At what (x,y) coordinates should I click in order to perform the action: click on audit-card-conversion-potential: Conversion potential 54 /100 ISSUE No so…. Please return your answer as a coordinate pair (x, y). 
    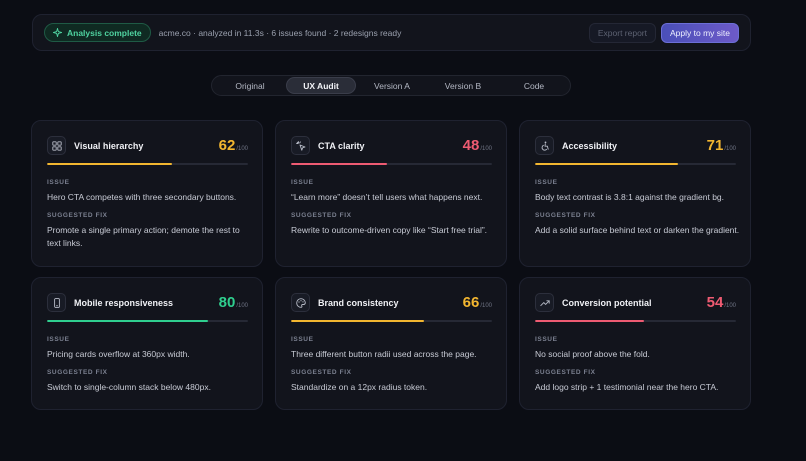
    Looking at the image, I should click on (635, 343).